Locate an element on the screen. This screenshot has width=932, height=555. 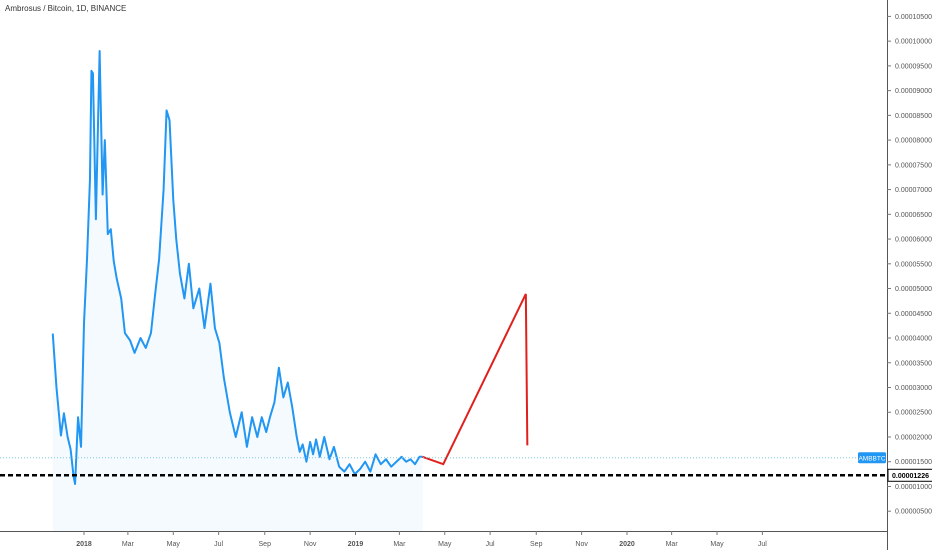
x-tick-label: 2019 is located at coordinates (356, 544).